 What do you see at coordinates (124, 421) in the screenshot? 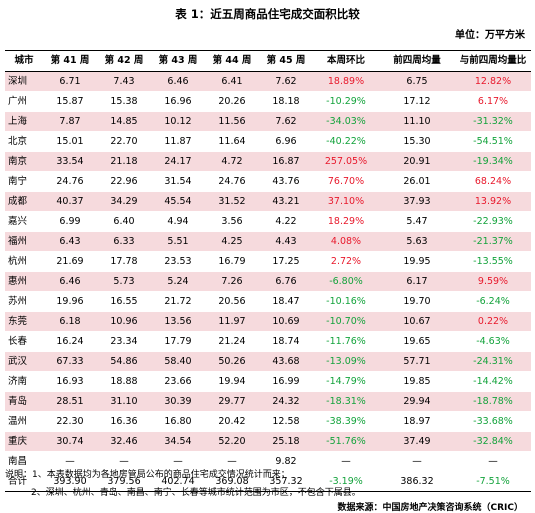
I see `w42-cell: 16.36` at bounding box center [124, 421].